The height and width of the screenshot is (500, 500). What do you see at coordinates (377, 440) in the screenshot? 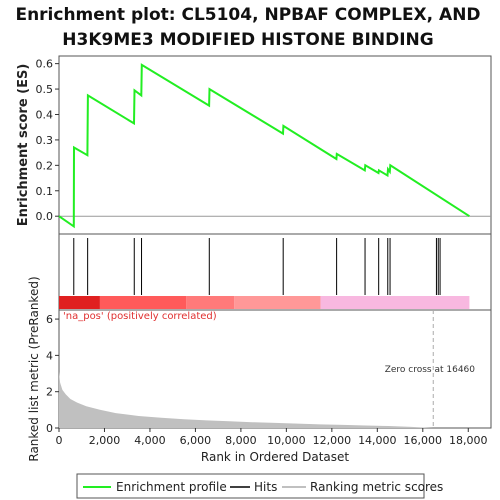
I see `x-tick-label: 14,000` at bounding box center [377, 440].